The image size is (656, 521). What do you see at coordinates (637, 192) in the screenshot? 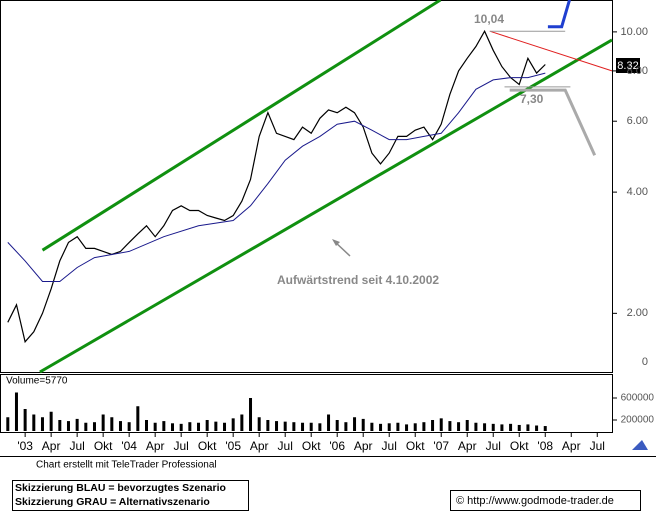
I see `y-tick-label: 4.00` at bounding box center [637, 192].